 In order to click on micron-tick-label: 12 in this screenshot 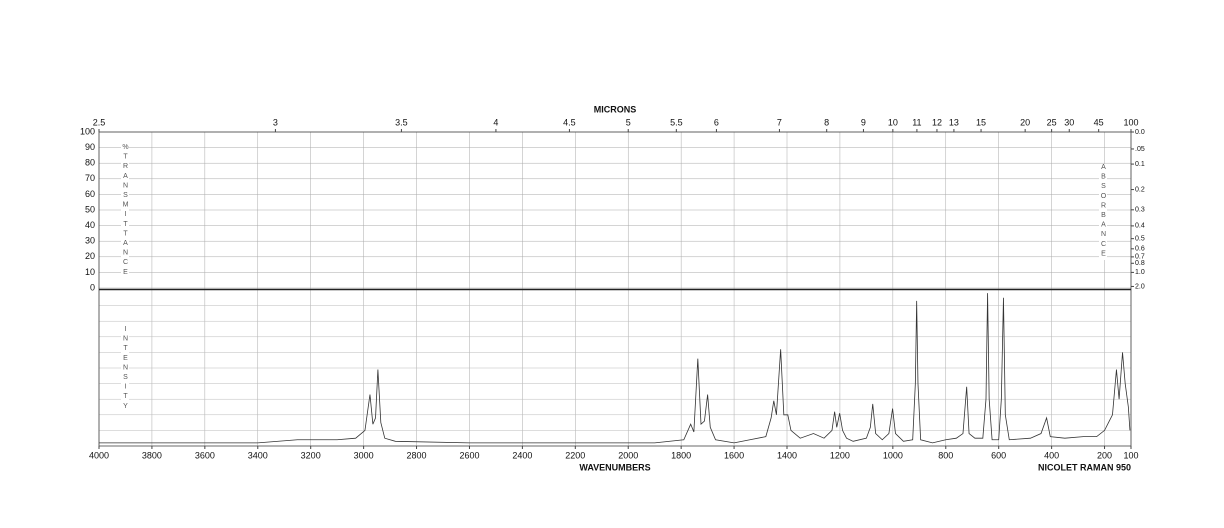, I will do `click(937, 122)`.